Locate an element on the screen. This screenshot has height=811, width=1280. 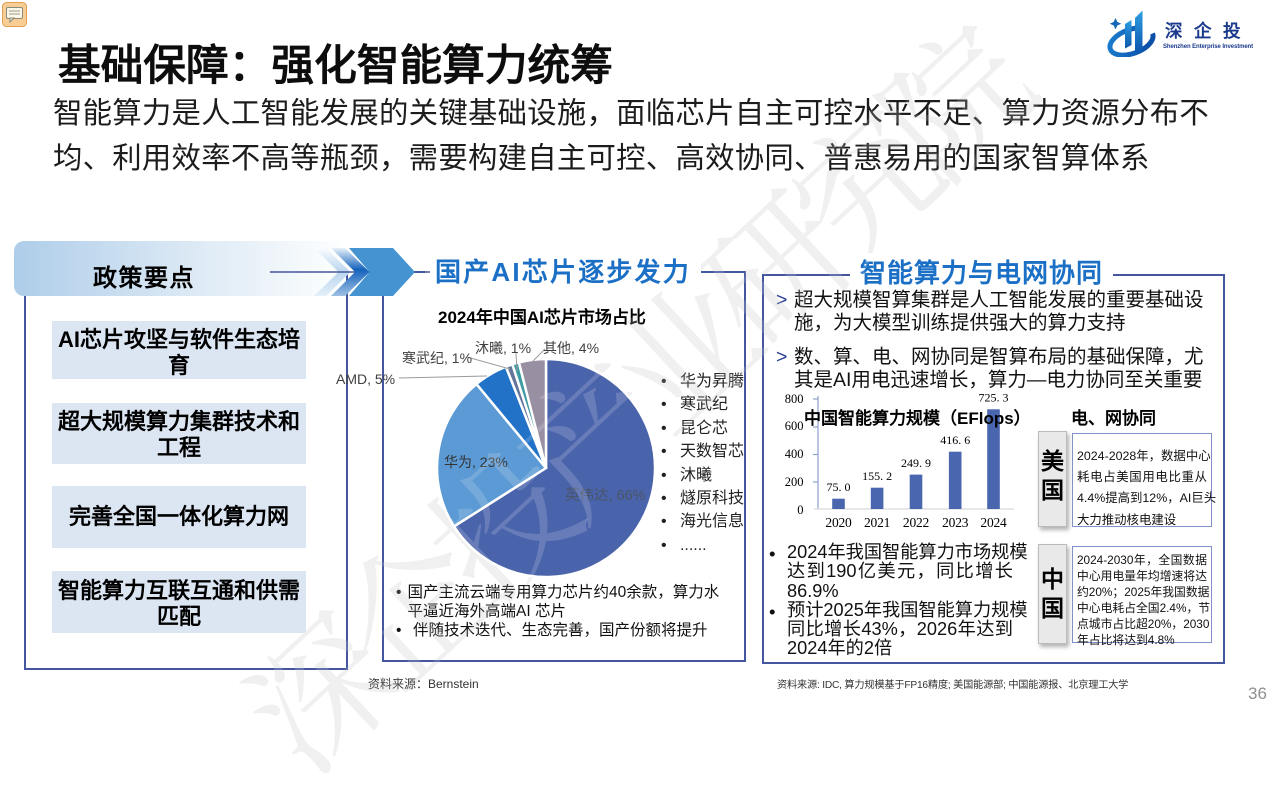
svg-text: 2023 is located at coordinates (955, 522).